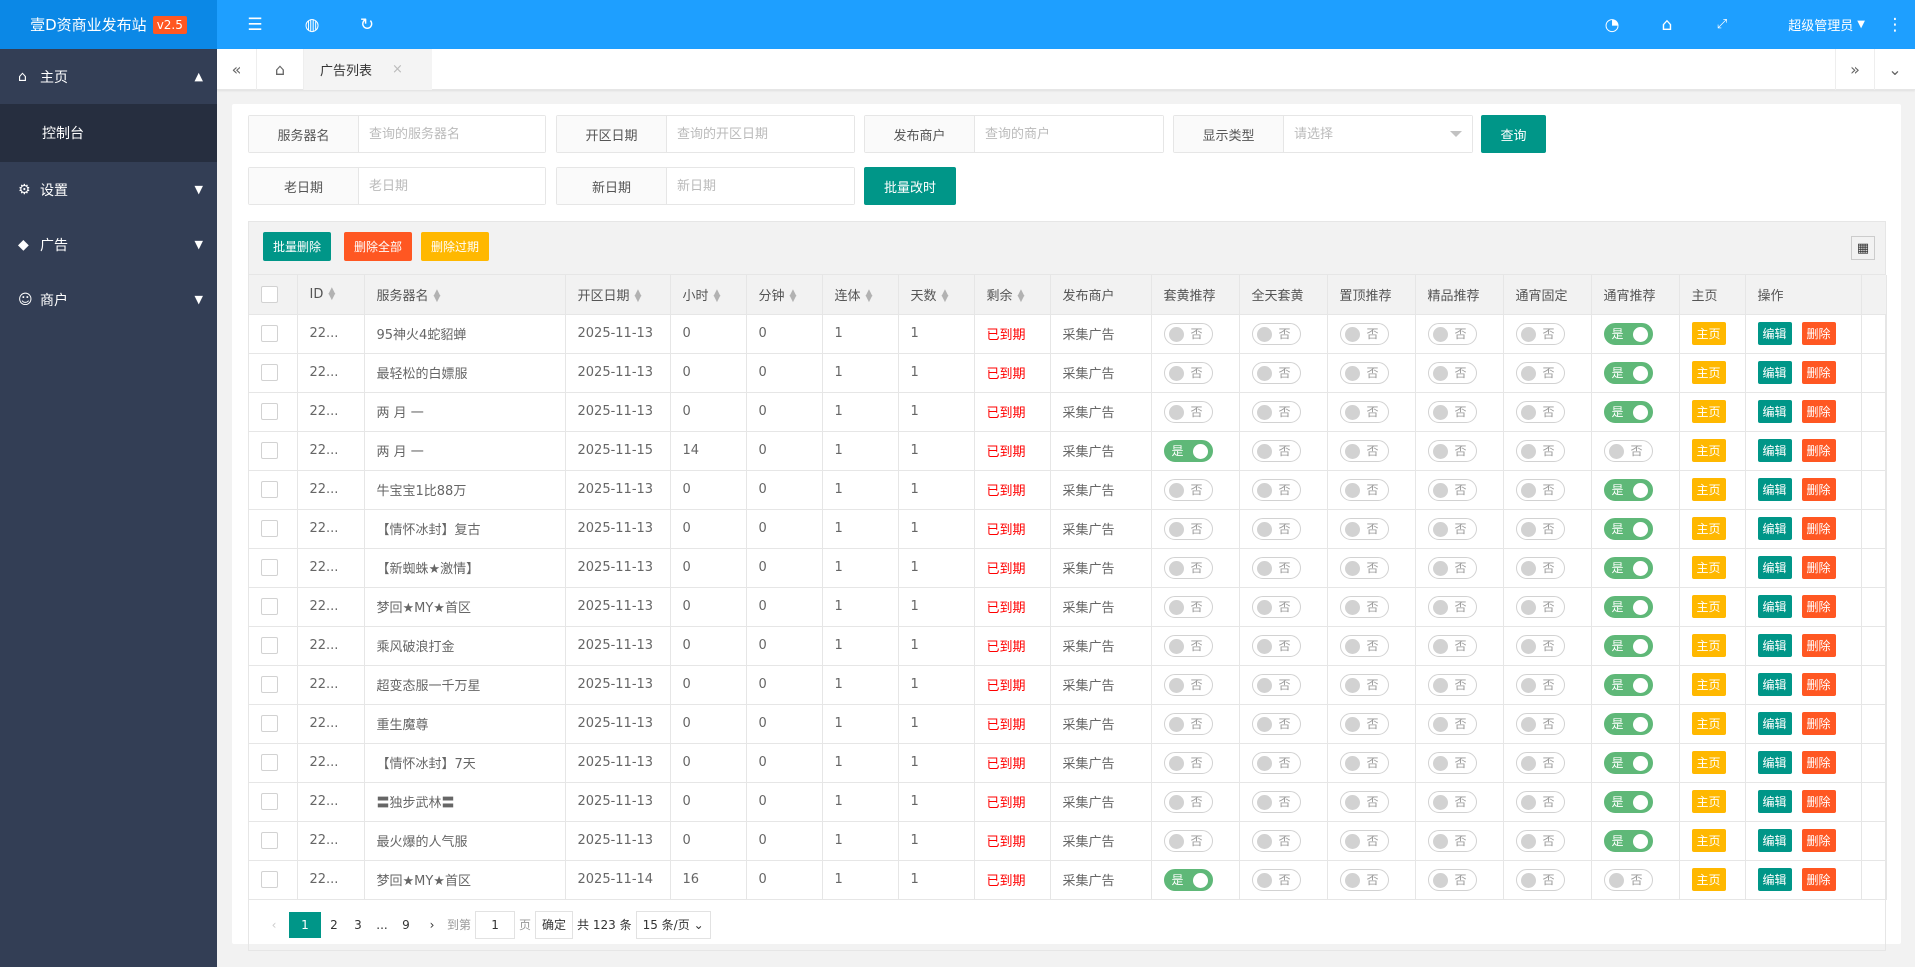  I want to click on fullscreen-icon: ⤢, so click(1722, 24).